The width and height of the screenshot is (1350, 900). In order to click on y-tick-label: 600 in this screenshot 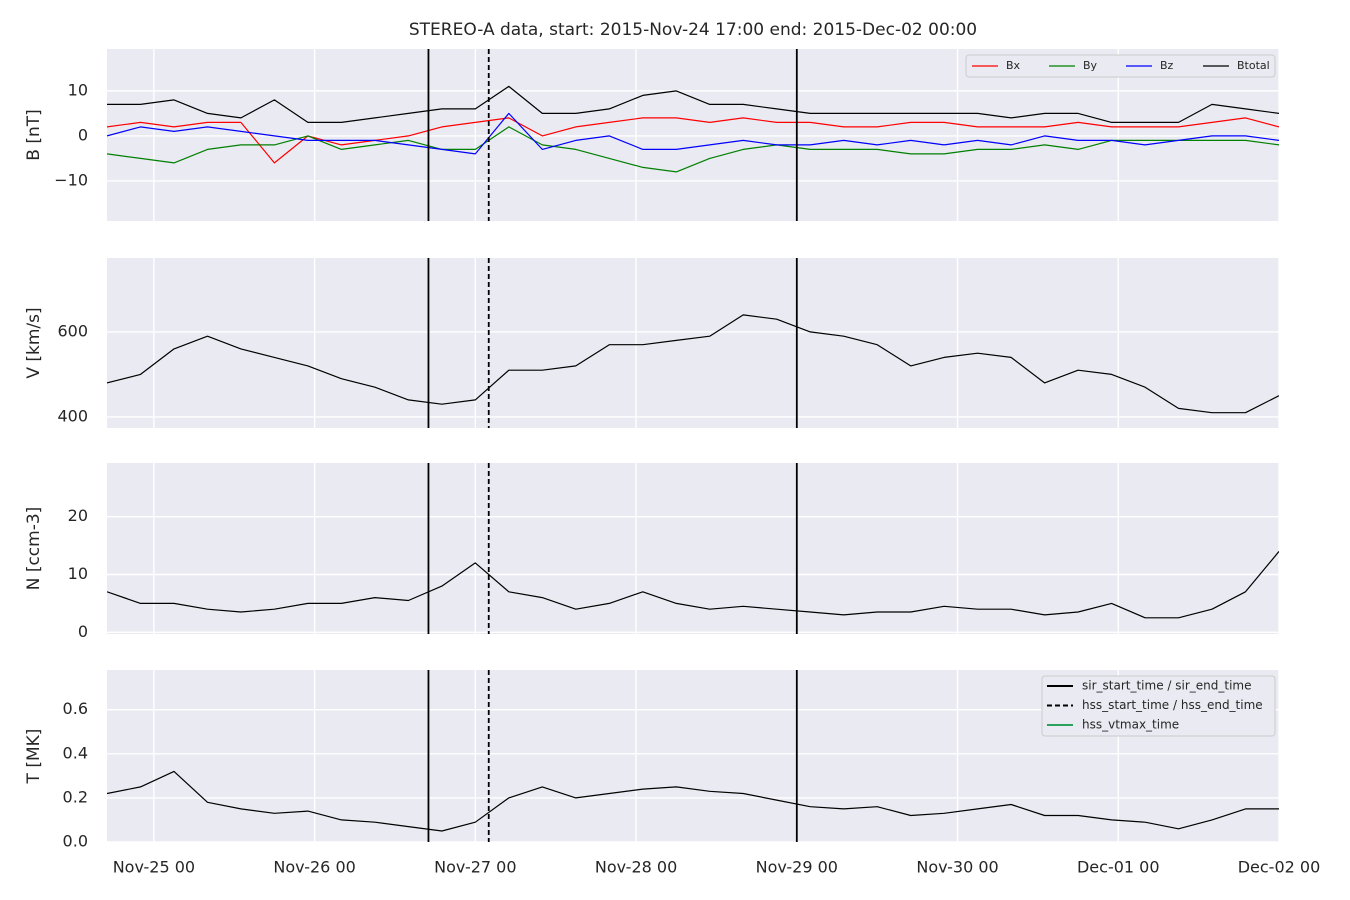, I will do `click(72, 330)`.